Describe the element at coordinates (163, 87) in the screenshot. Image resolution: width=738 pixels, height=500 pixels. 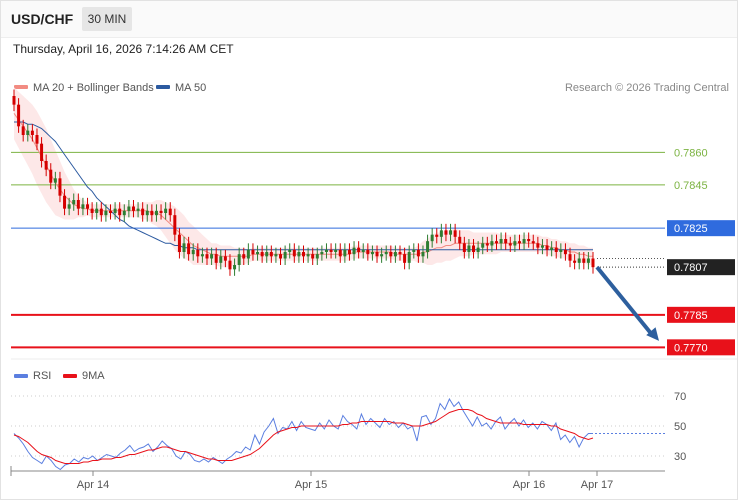
I see `ma50-legend-swatch` at that location.